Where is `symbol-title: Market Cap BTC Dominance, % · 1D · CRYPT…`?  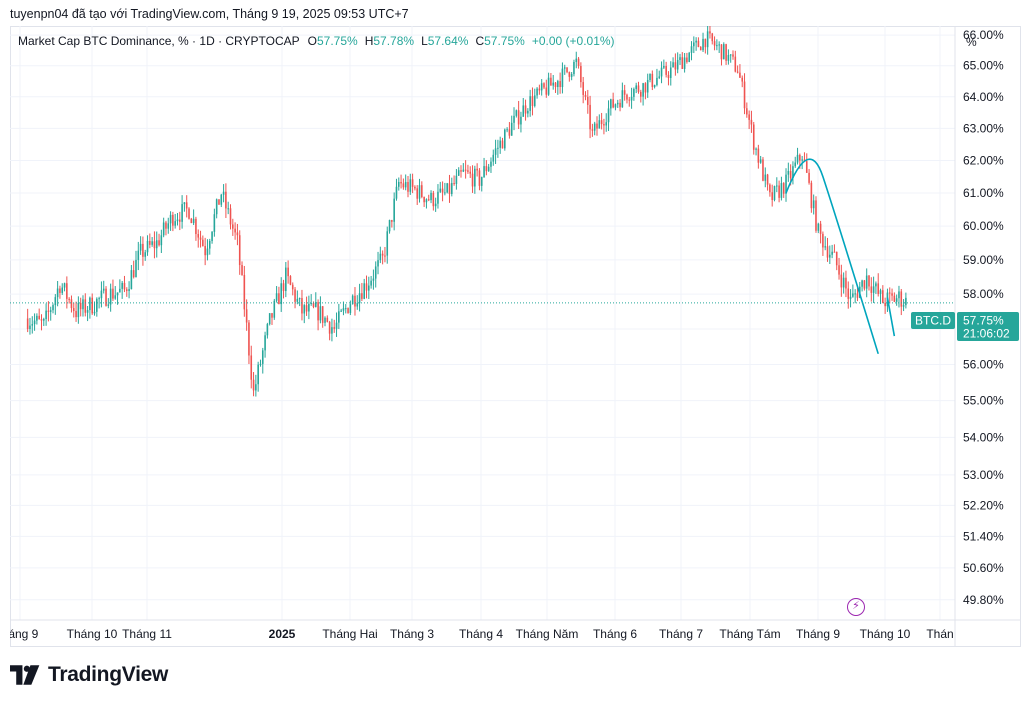
symbol-title: Market Cap BTC Dominance, % · 1D · CRYPT… is located at coordinates (159, 41).